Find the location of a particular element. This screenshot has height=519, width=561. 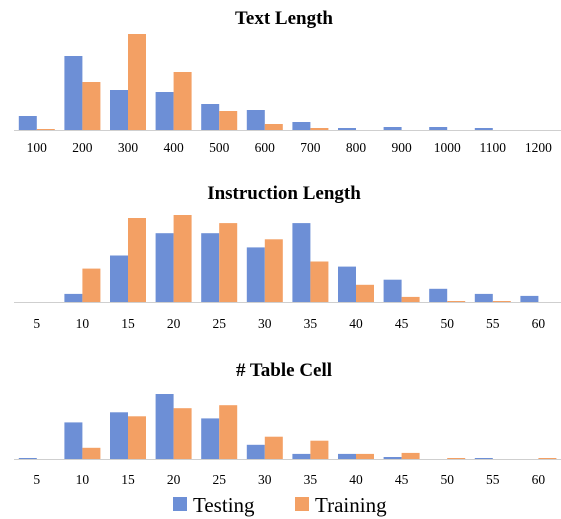

x-tick-label: 200 is located at coordinates (82, 147).